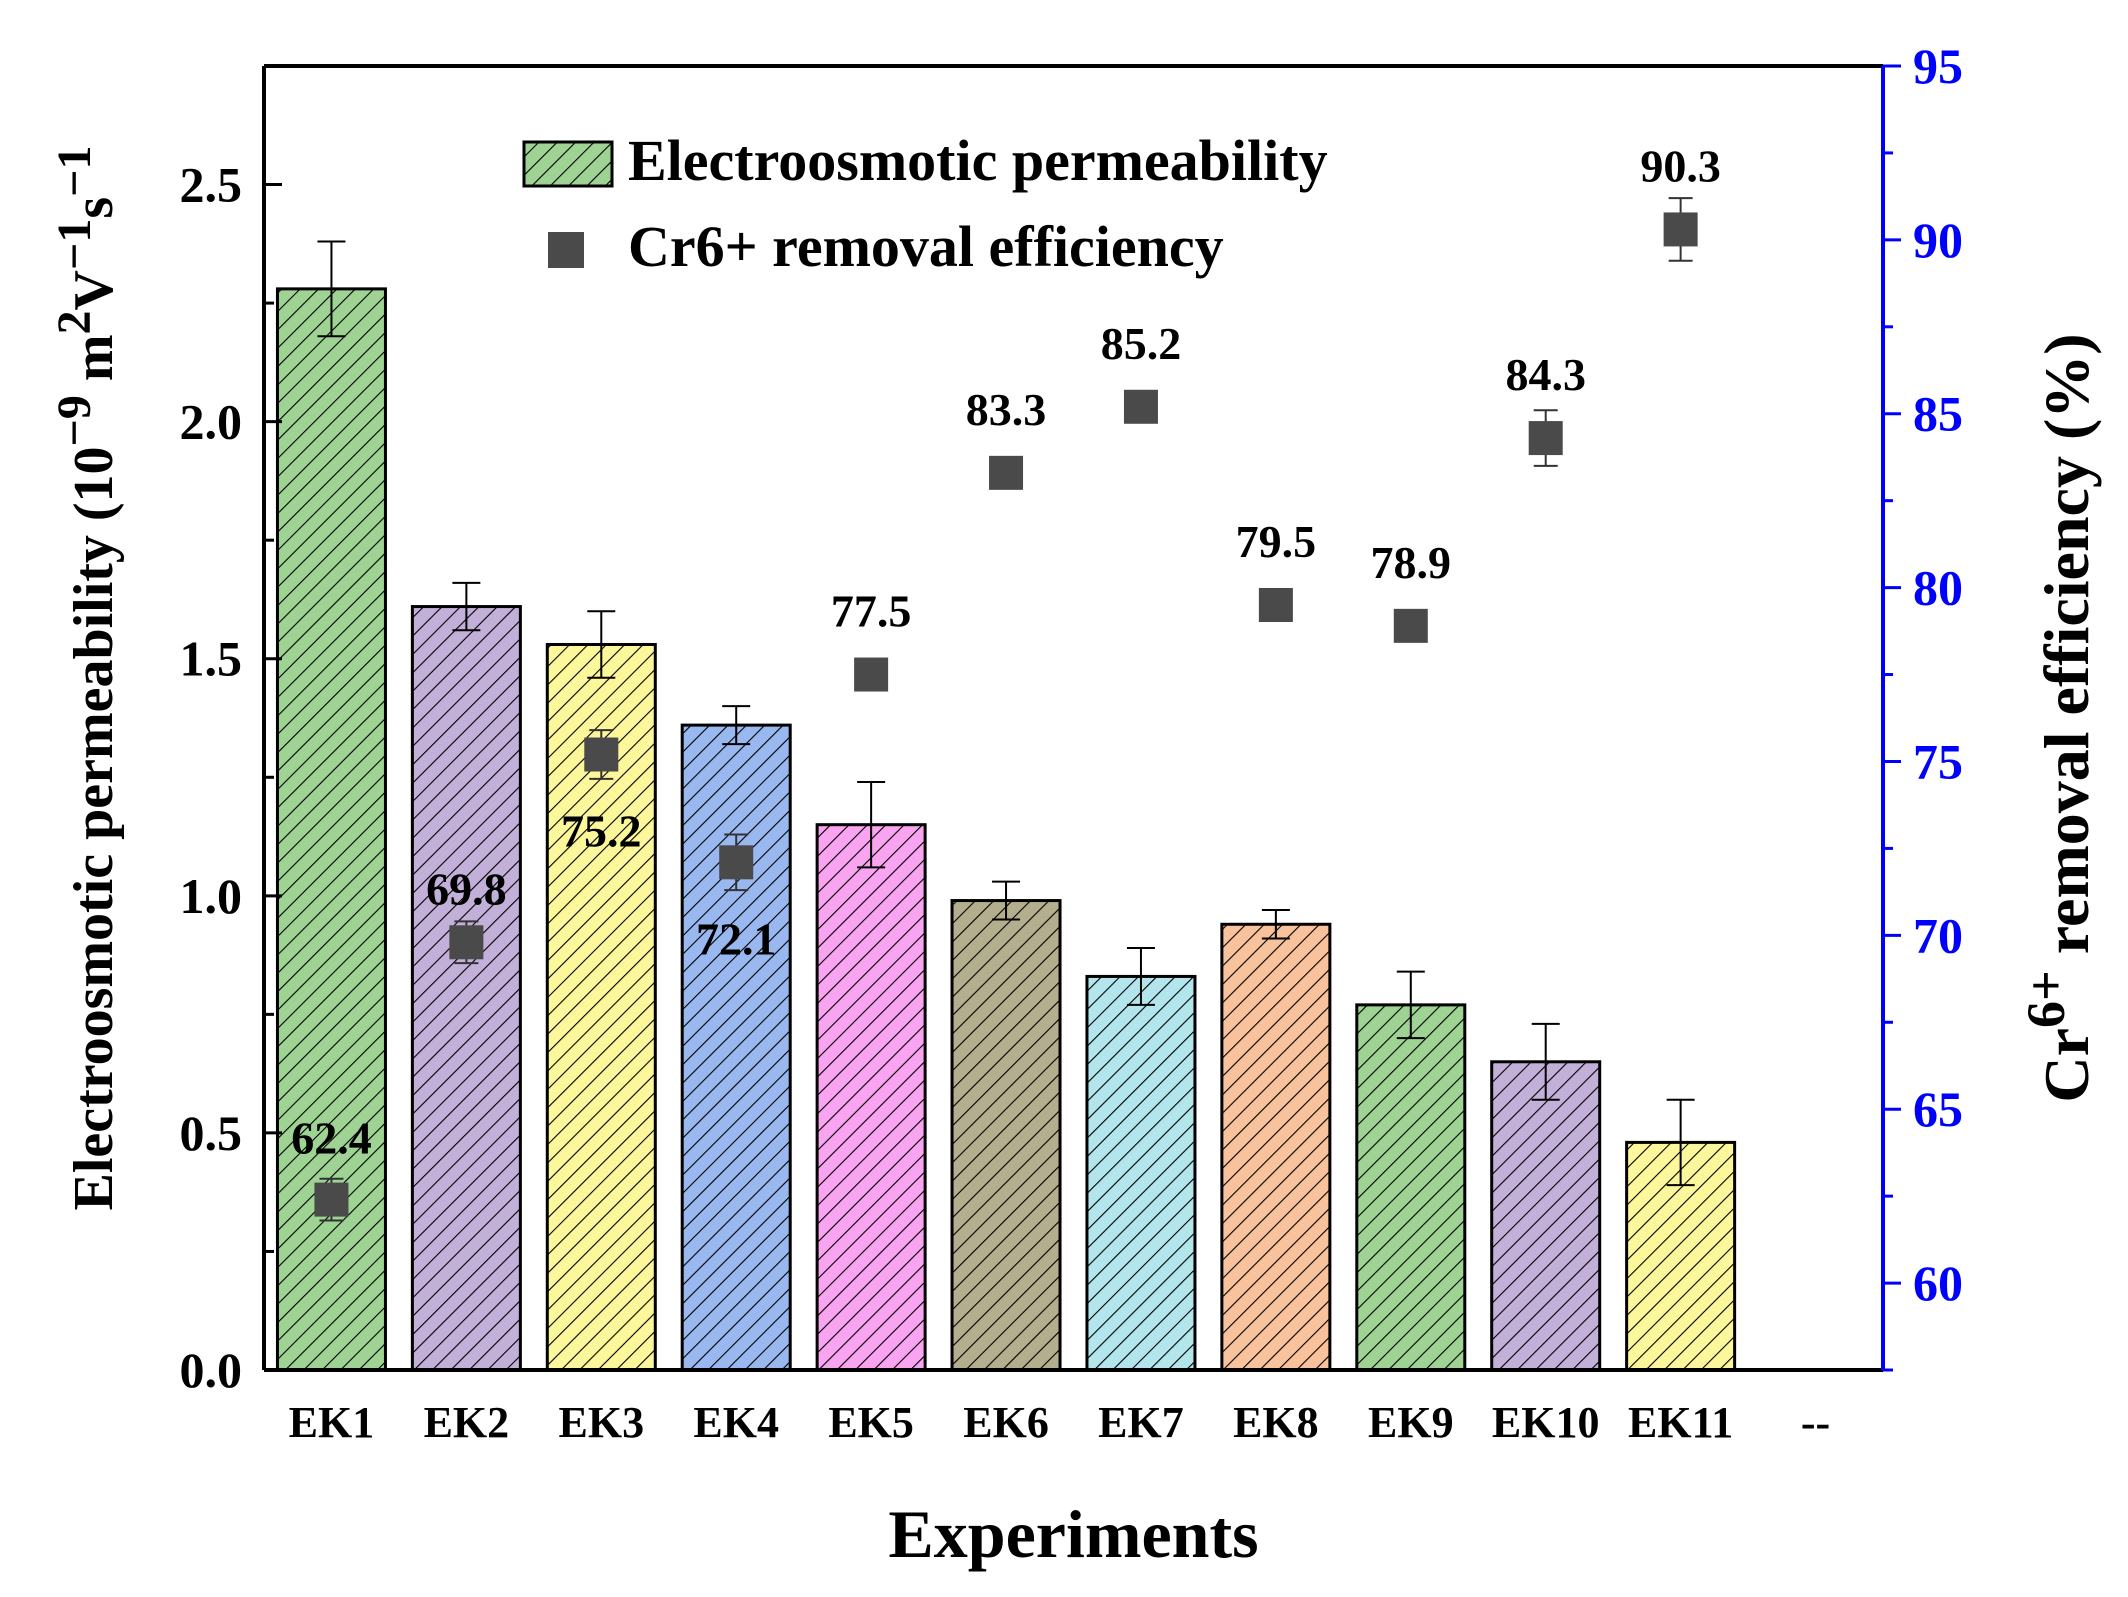  I want to click on data-label-EK10: 84.3, so click(1545, 374).